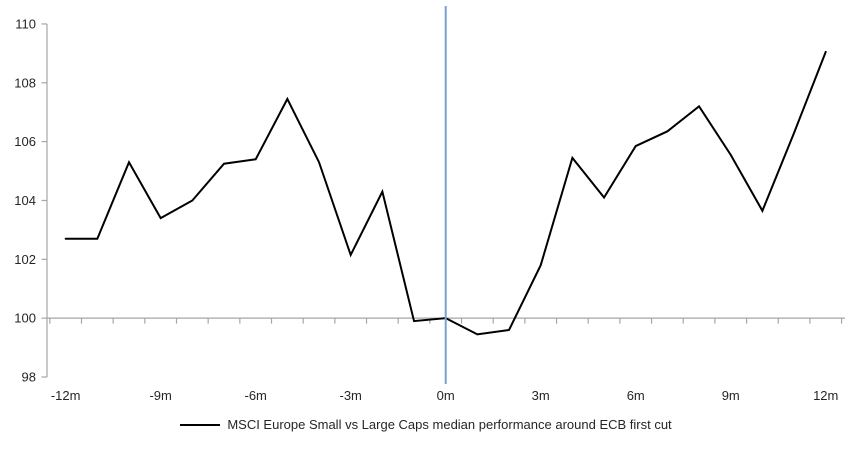  I want to click on x-tick-label: -6m, so click(255, 395).